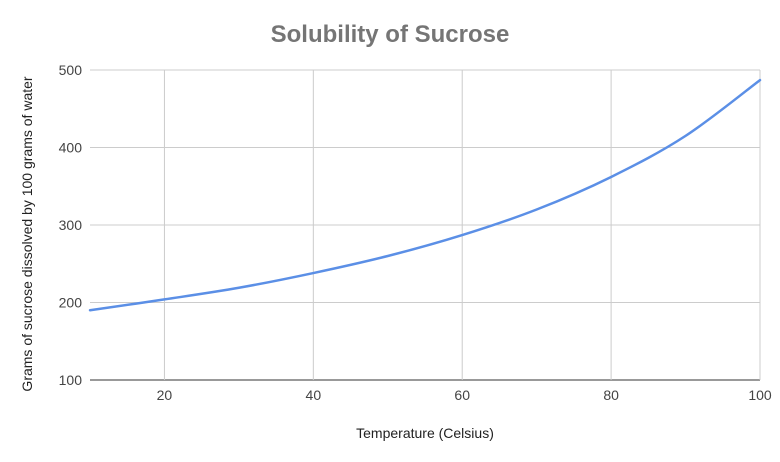 Image resolution: width=780 pixels, height=462 pixels. I want to click on x-tick-label-40: 40, so click(314, 395).